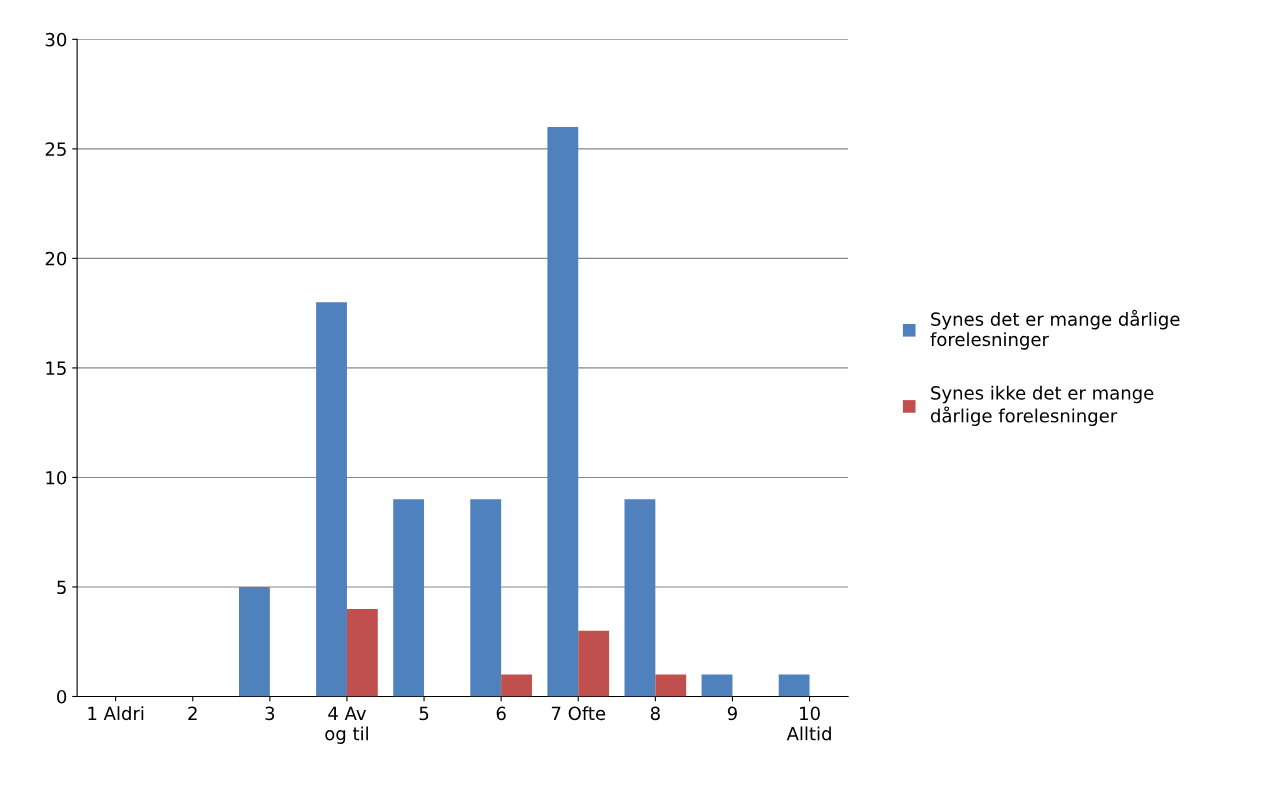 The image size is (1285, 787). What do you see at coordinates (1042, 406) in the screenshot?
I see `legend-label: Synes ikke det er mange dårlige forelesninger` at bounding box center [1042, 406].